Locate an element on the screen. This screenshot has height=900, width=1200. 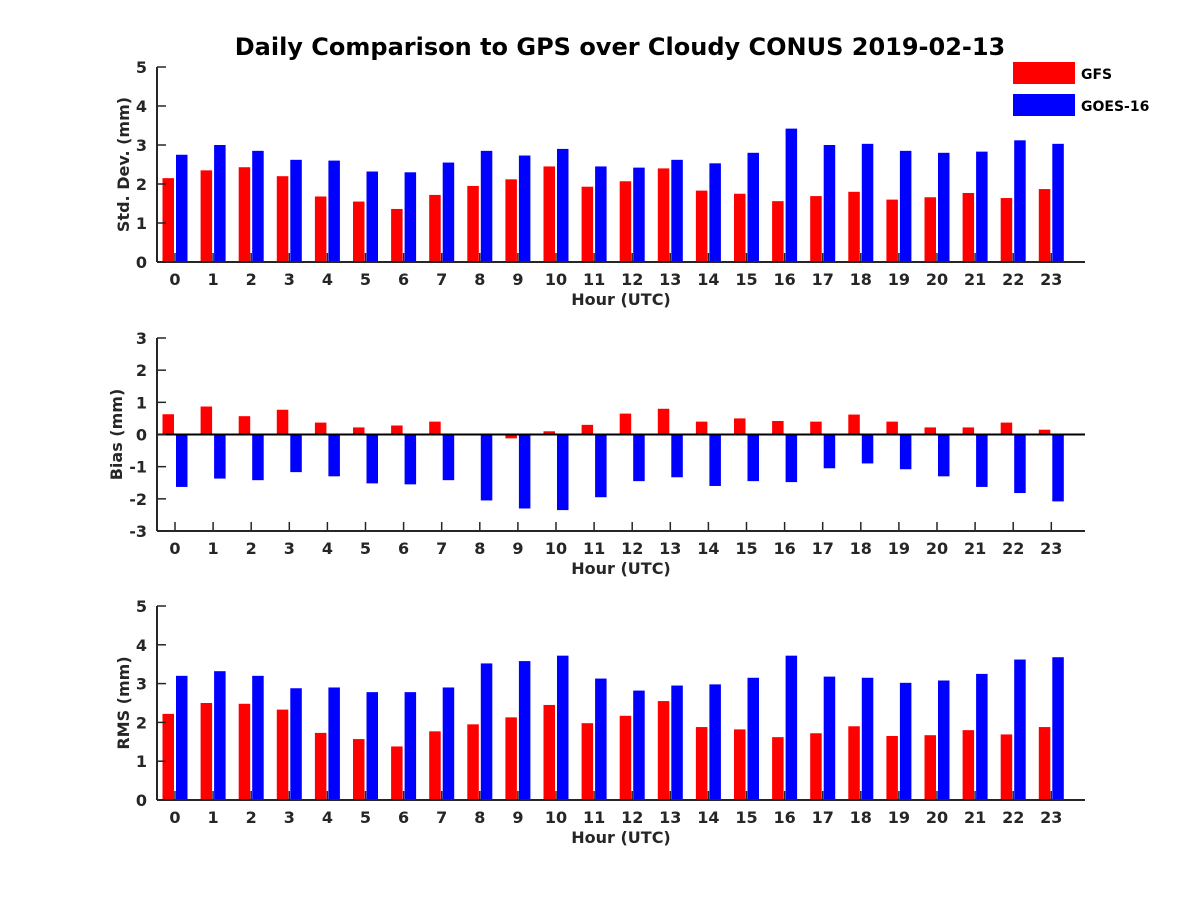
rms-y-tick-label: 3 is located at coordinates (141, 684).